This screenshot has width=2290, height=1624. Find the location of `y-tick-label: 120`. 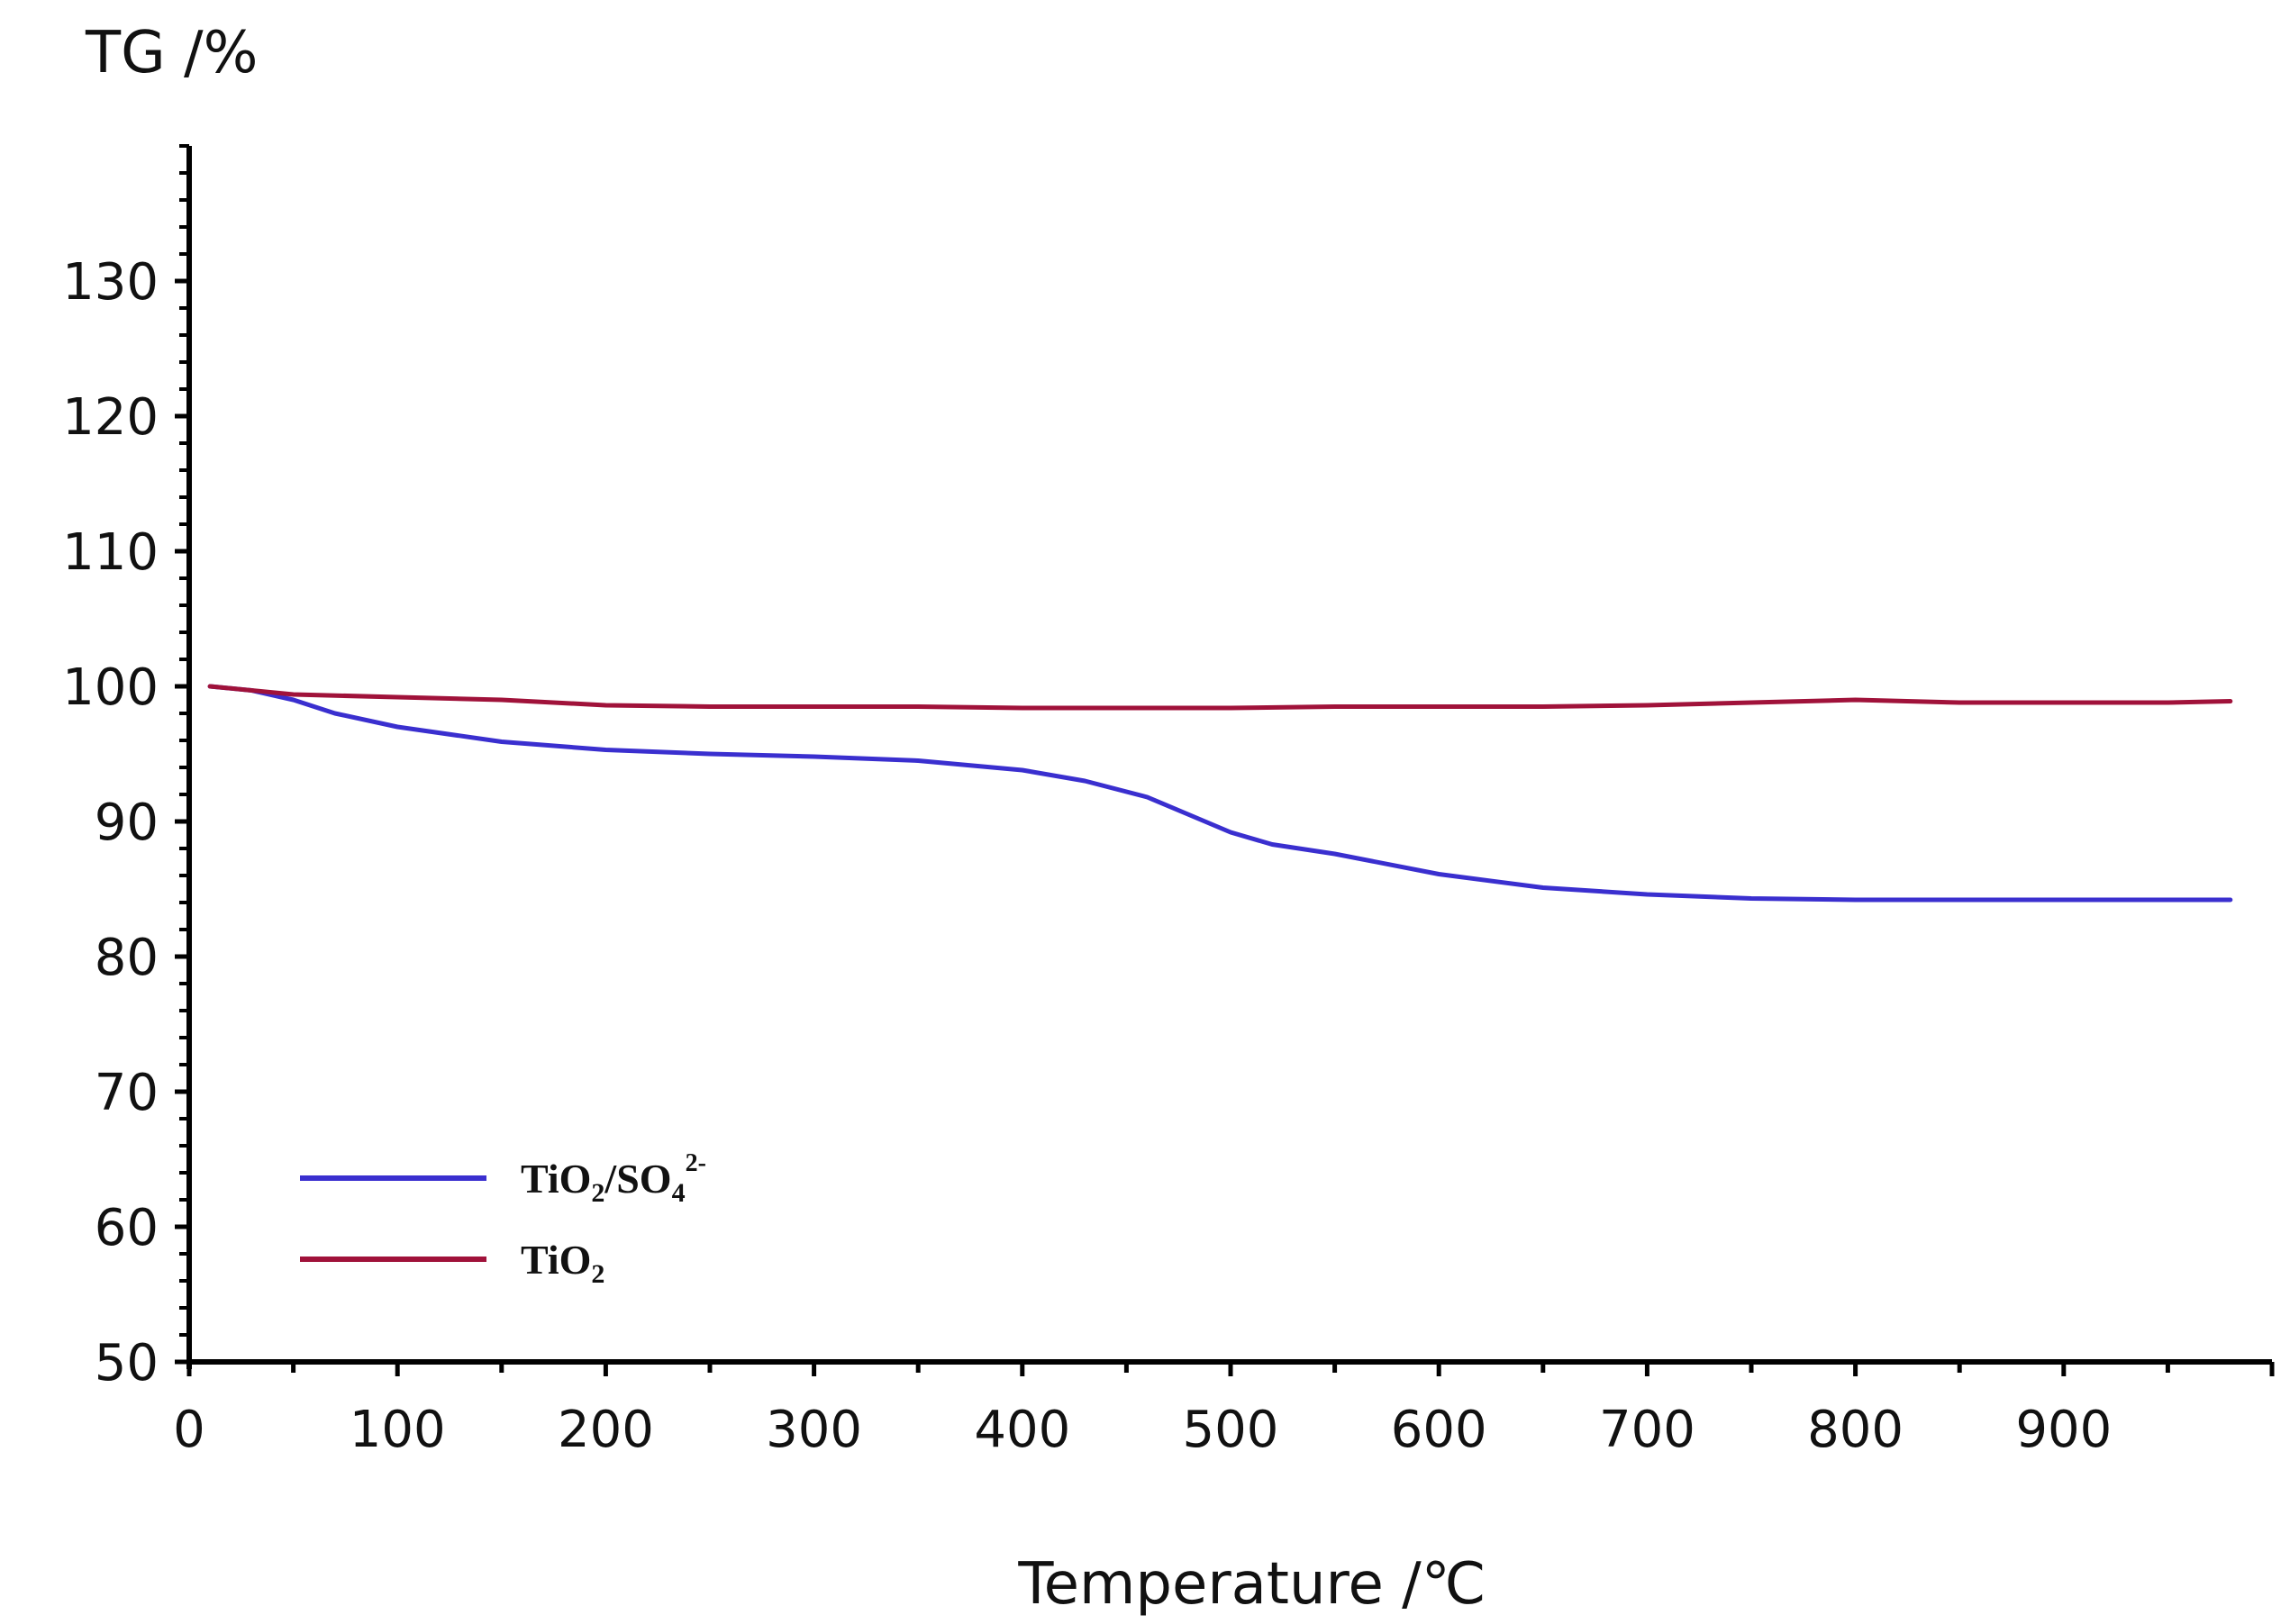

y-tick-label: 120 is located at coordinates (110, 417).